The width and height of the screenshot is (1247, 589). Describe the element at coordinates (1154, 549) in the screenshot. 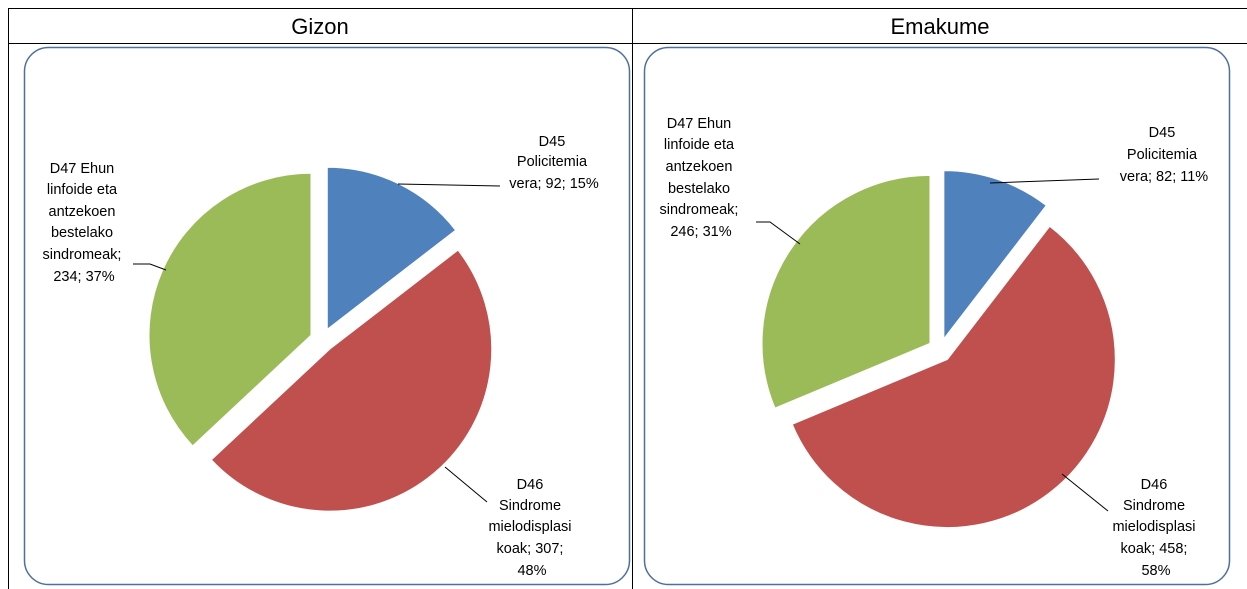

I see `data-label-line: koak; 458;` at that location.